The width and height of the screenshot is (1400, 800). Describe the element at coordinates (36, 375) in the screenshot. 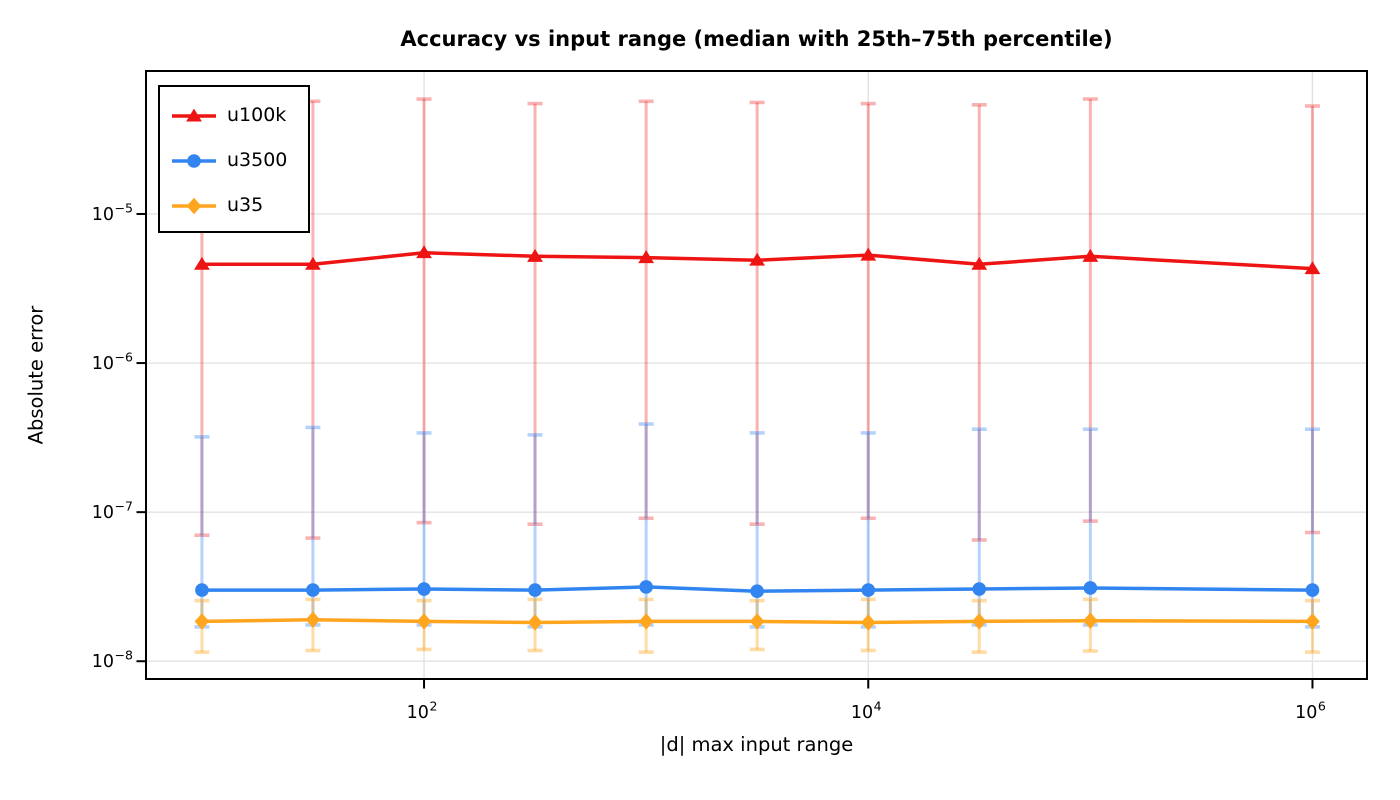

I see `y-axis-label: Absolute error` at that location.